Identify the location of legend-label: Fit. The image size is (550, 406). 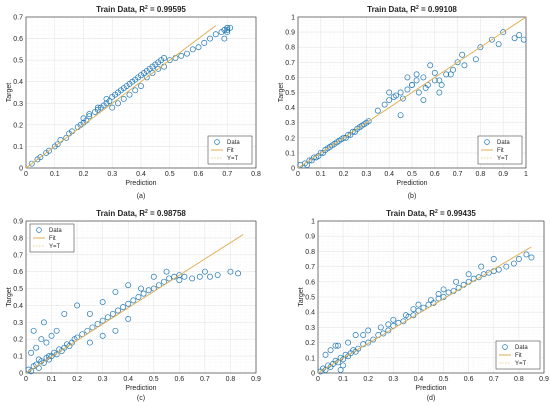
(230, 151).